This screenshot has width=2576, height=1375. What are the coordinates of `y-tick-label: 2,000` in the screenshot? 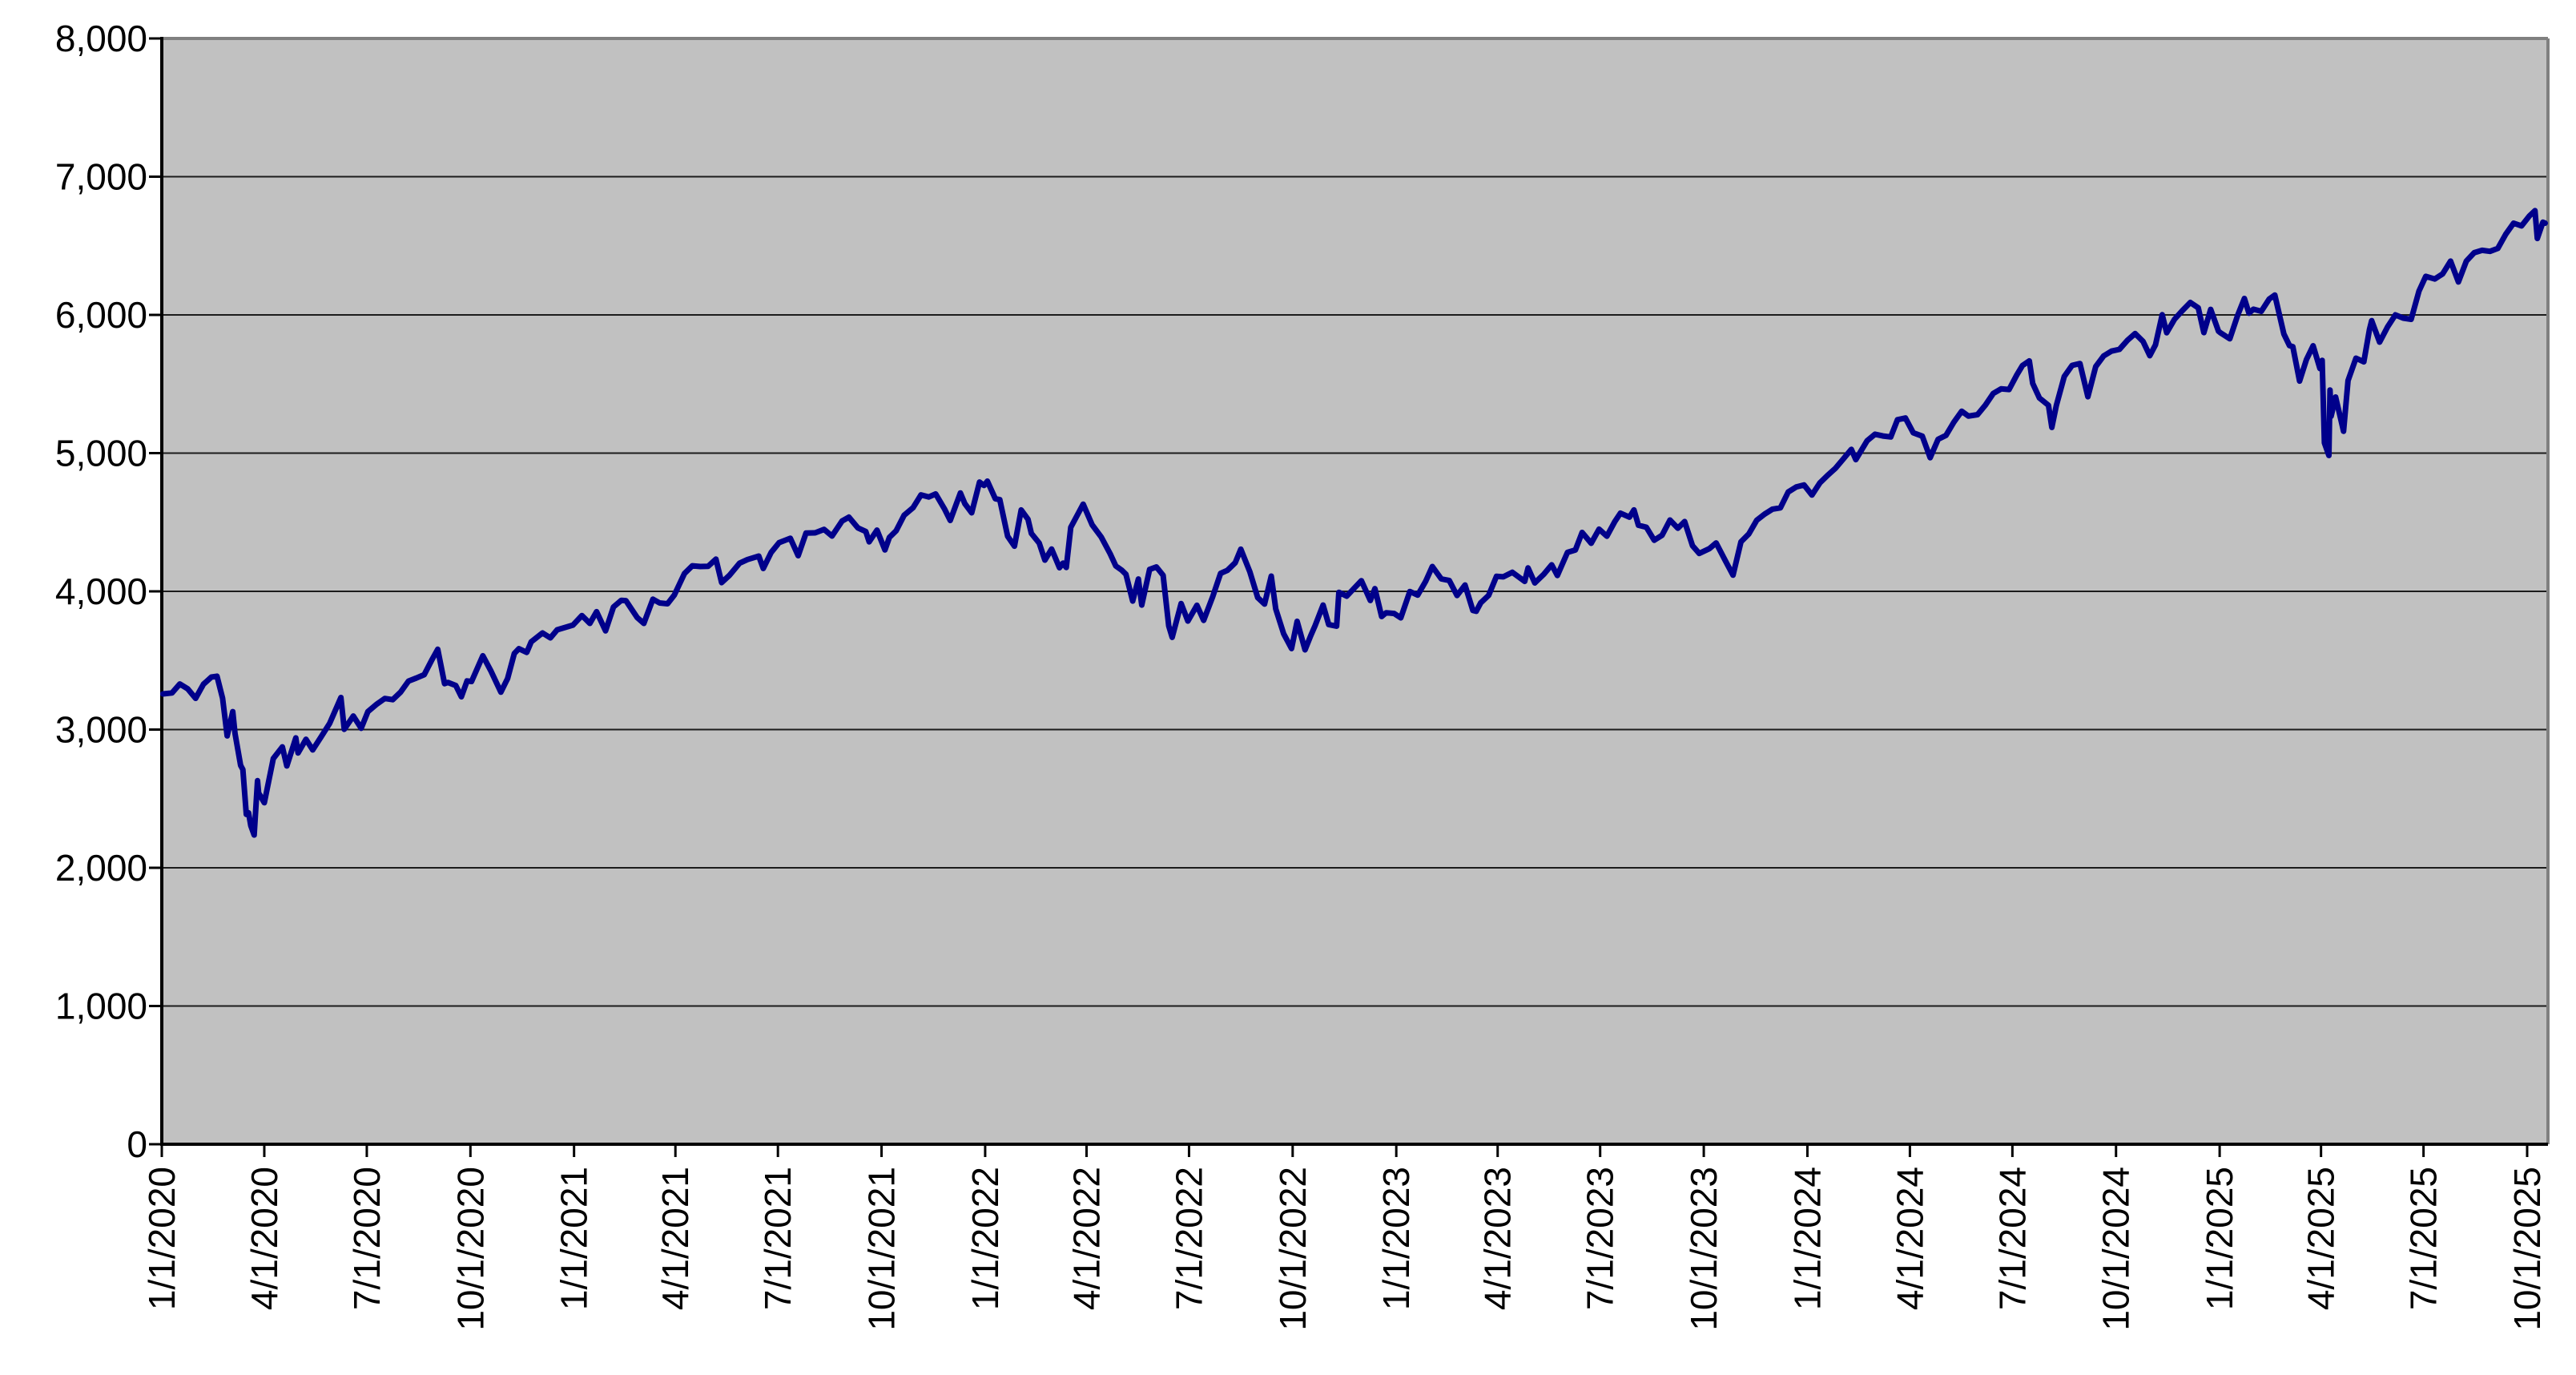 It's located at (101, 868).